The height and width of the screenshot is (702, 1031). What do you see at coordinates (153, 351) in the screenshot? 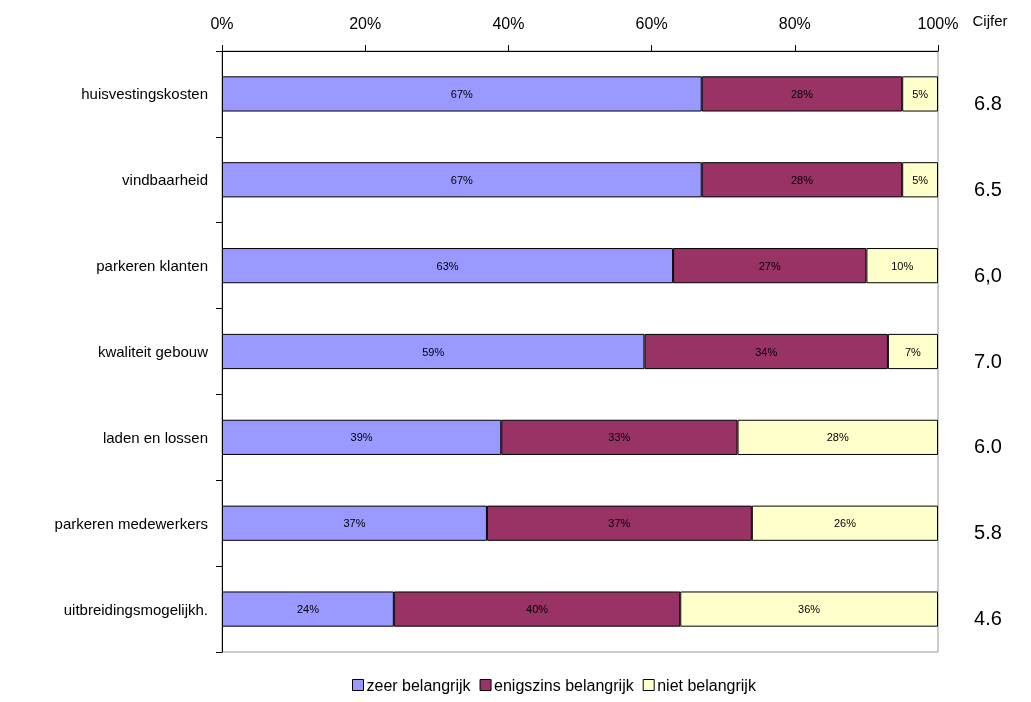
I see `y-tick-label: kwaliteit gebouw` at bounding box center [153, 351].